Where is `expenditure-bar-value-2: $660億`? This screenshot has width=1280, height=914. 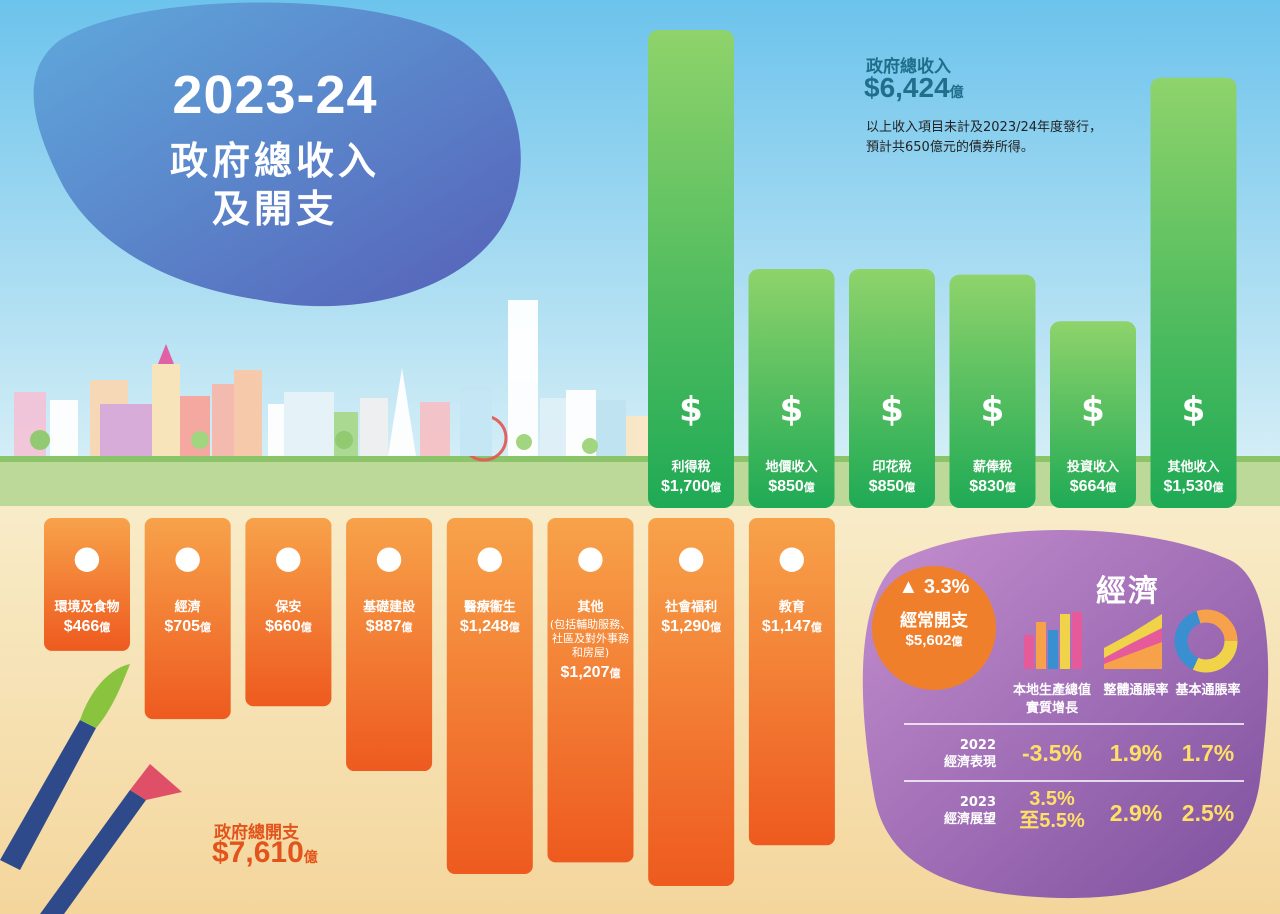 expenditure-bar-value-2: $660億 is located at coordinates (288, 626).